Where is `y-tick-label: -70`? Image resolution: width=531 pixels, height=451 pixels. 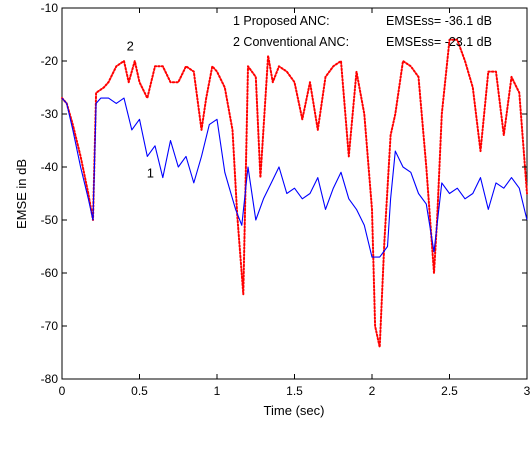
y-tick-label: -70 is located at coordinates (50, 326).